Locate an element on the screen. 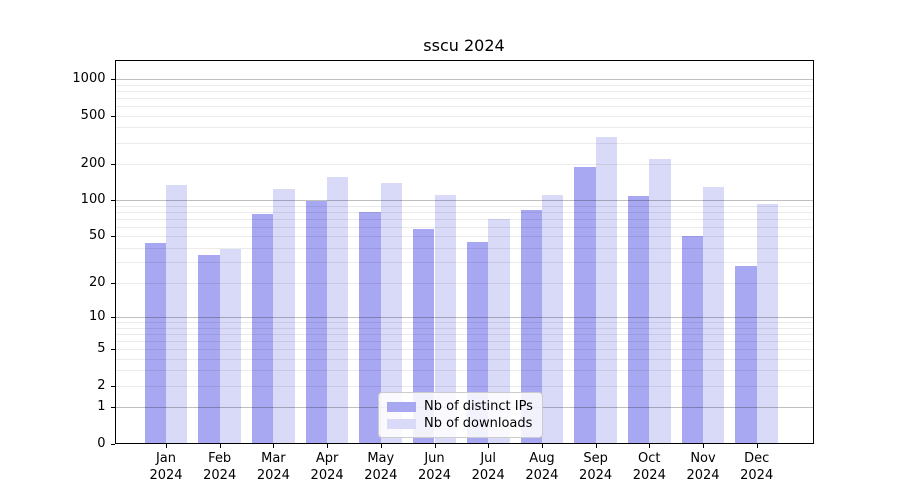 The height and width of the screenshot is (500, 900). bar-distinct-ips-jun is located at coordinates (424, 336).